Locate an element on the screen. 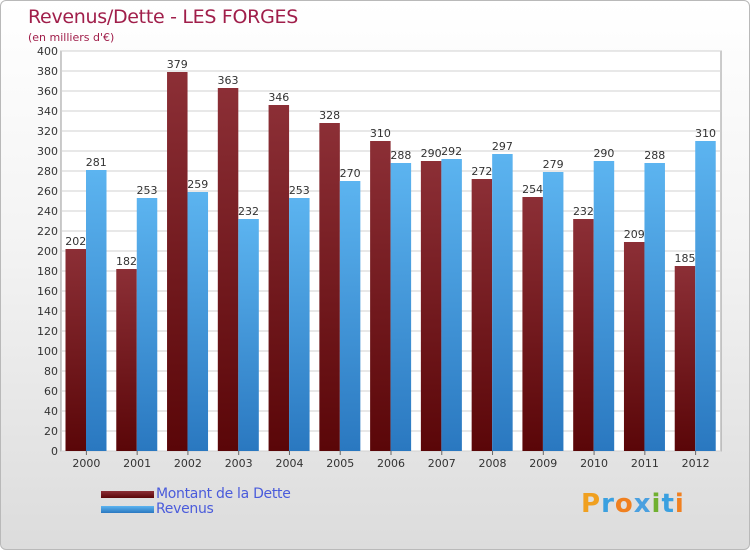 The width and height of the screenshot is (750, 550). data-label-revenue: 232 is located at coordinates (248, 211).